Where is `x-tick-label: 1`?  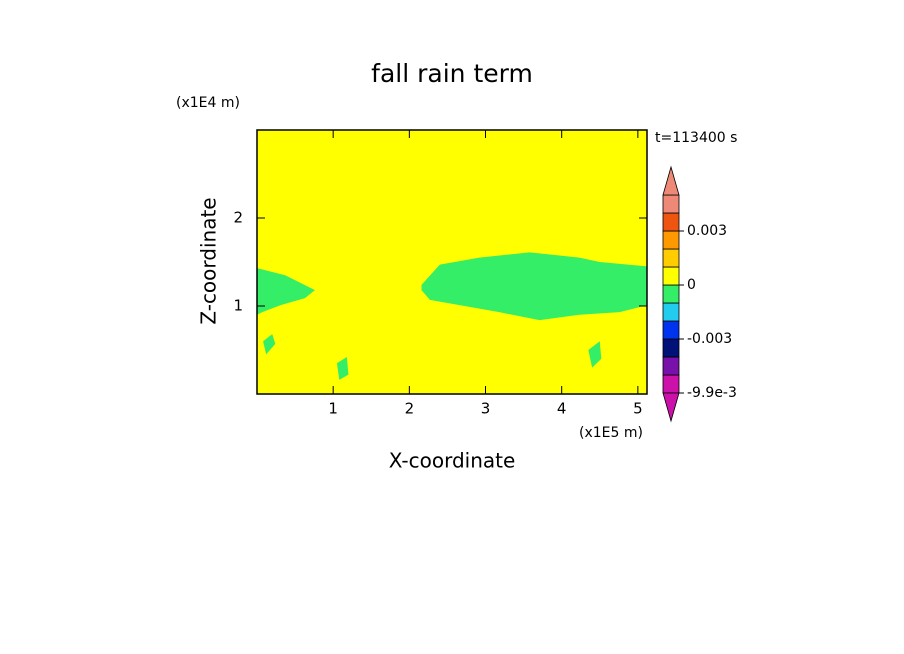
x-tick-label: 1 is located at coordinates (333, 409).